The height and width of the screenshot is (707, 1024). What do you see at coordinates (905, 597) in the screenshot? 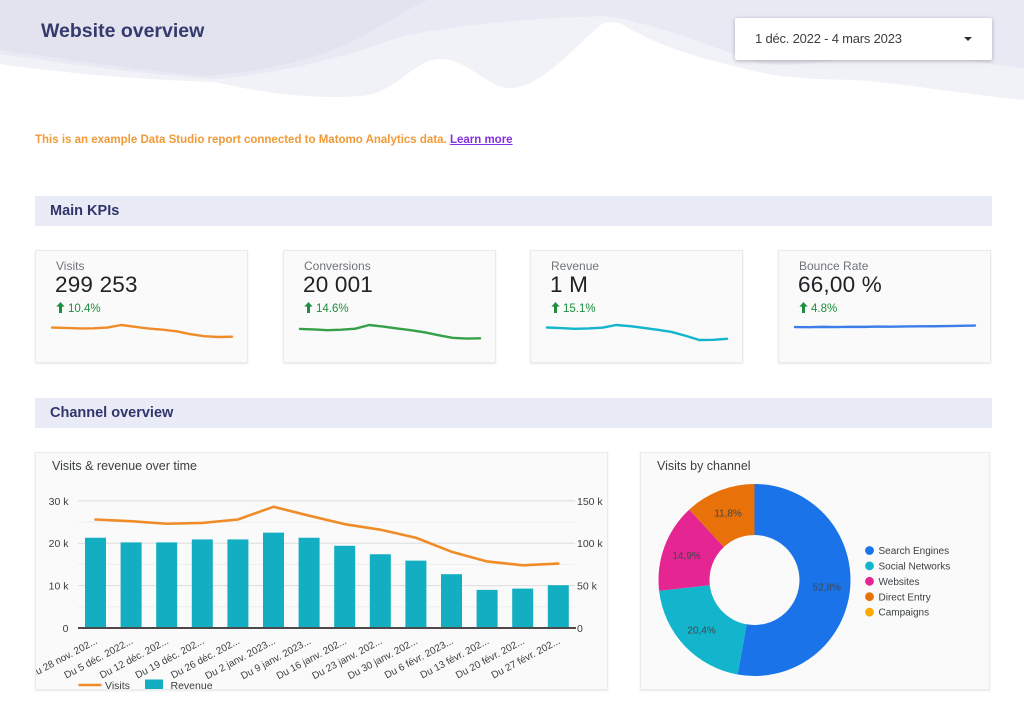
I see `svg-text: Direct Entry` at bounding box center [905, 597].